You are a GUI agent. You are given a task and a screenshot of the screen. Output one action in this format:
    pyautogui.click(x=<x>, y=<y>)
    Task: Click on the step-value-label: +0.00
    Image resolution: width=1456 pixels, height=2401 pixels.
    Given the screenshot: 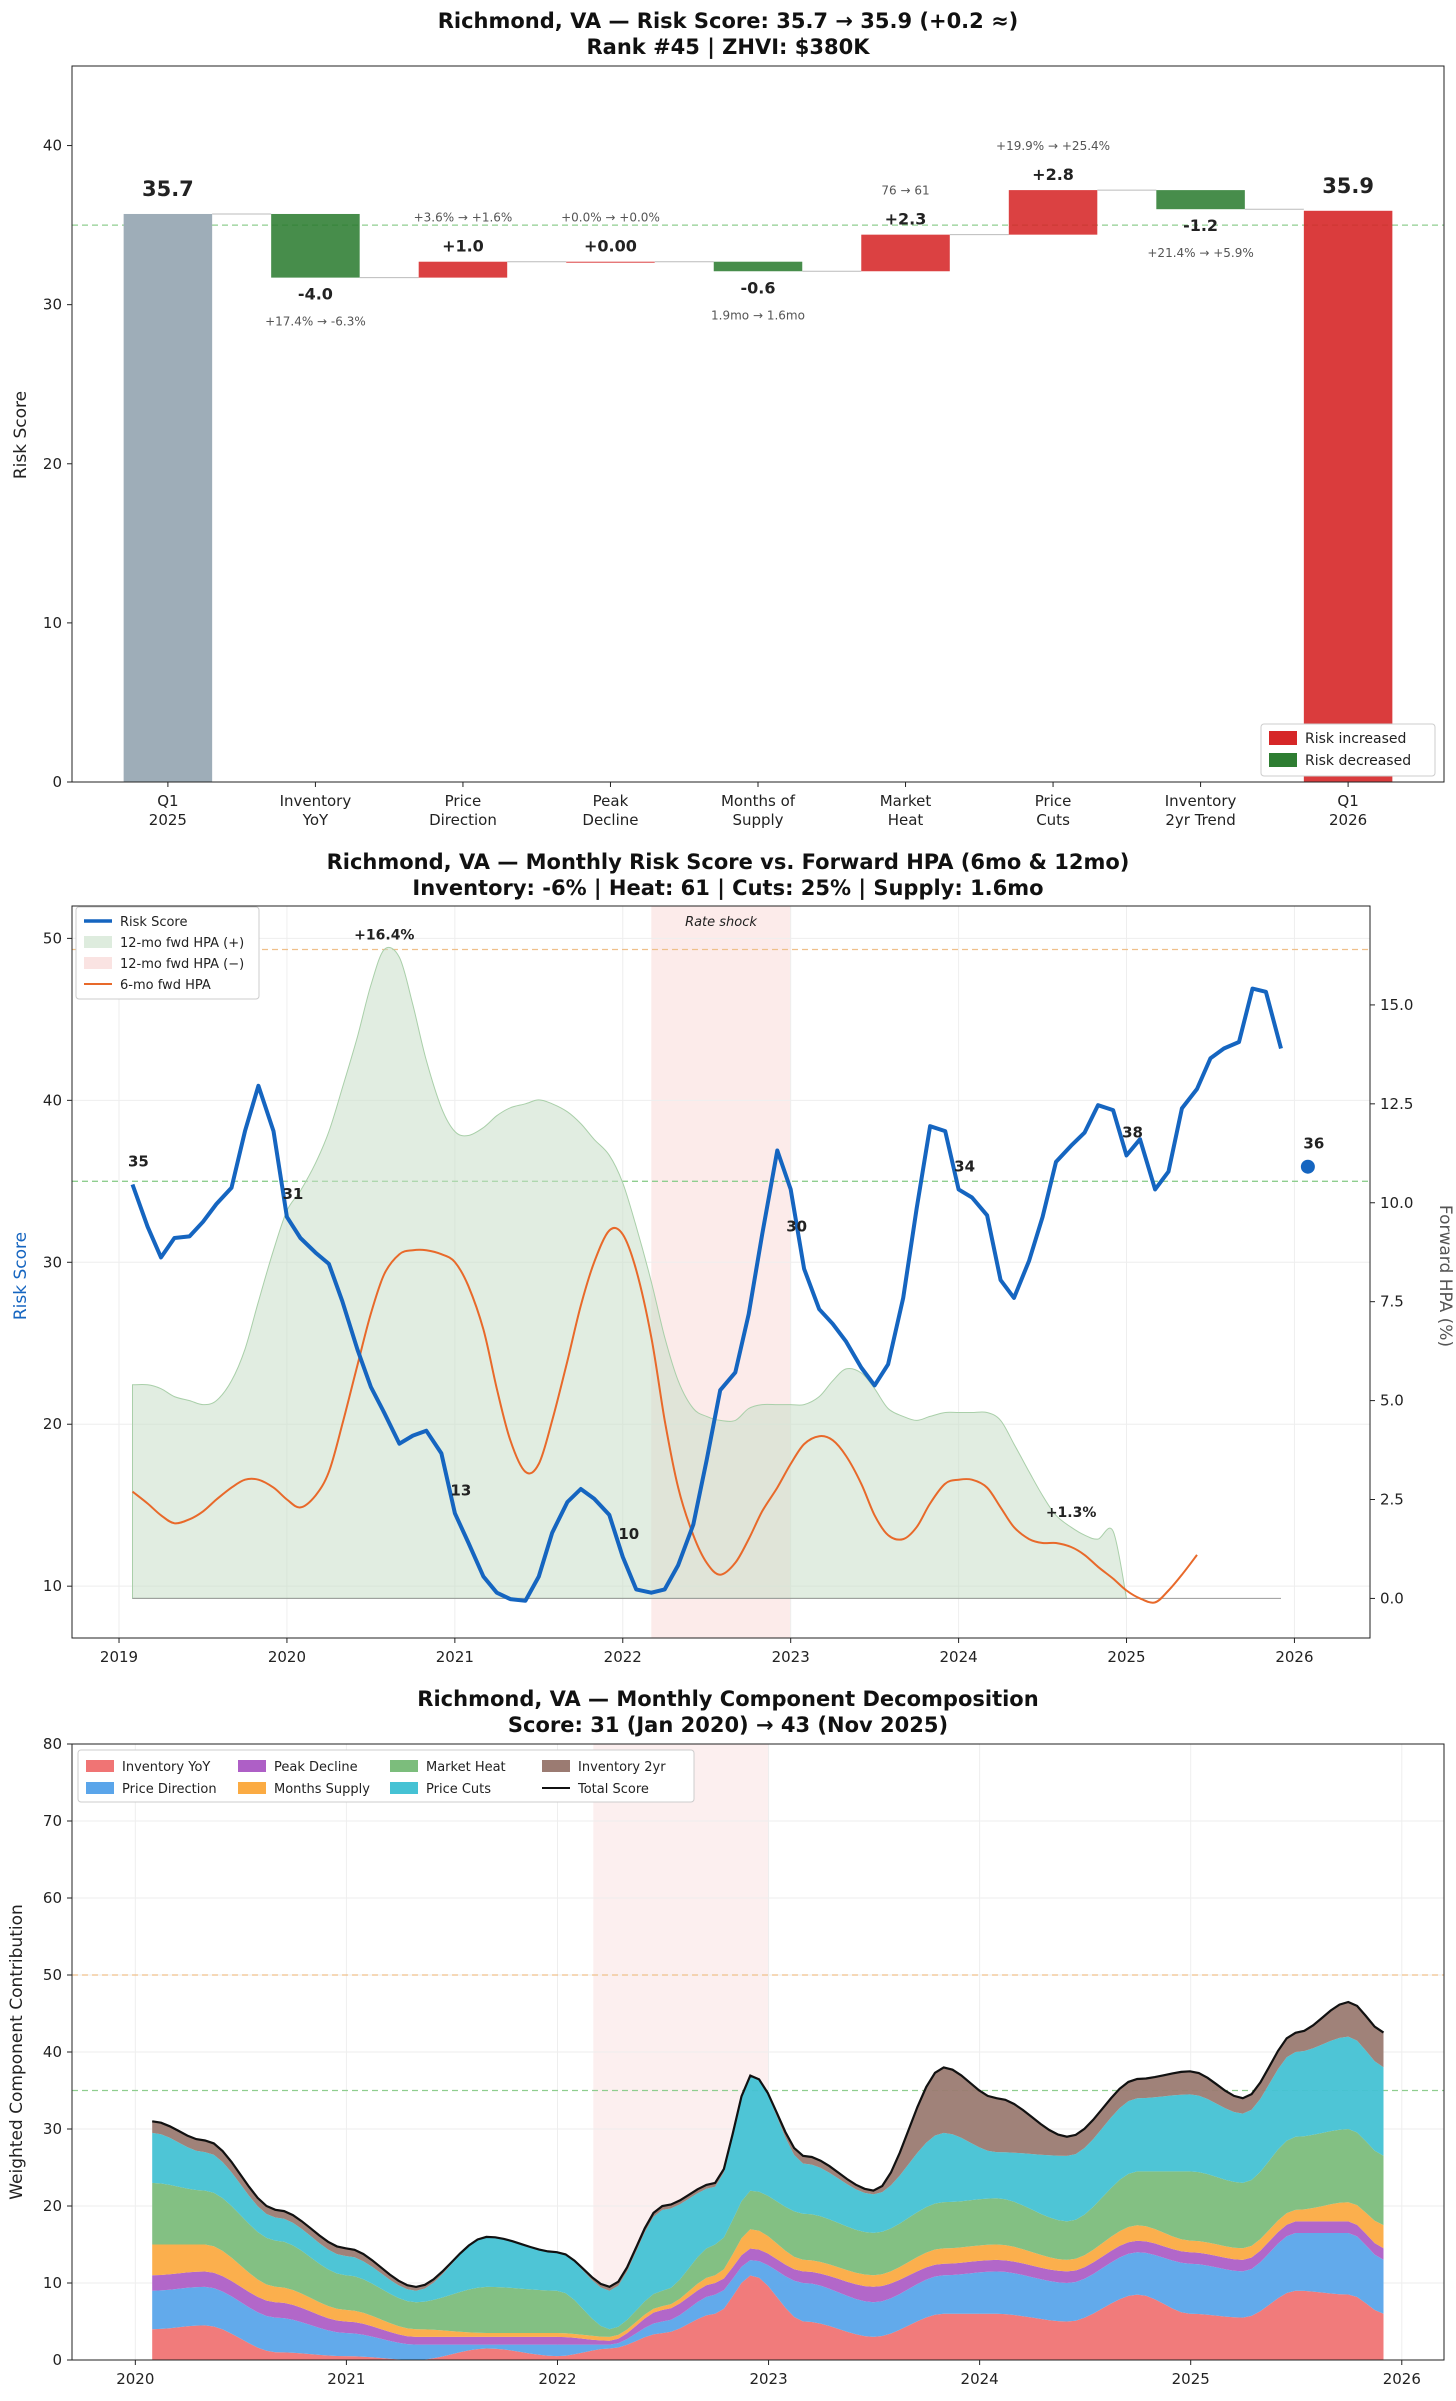 What is the action you would take?
    pyautogui.click(x=610, y=246)
    